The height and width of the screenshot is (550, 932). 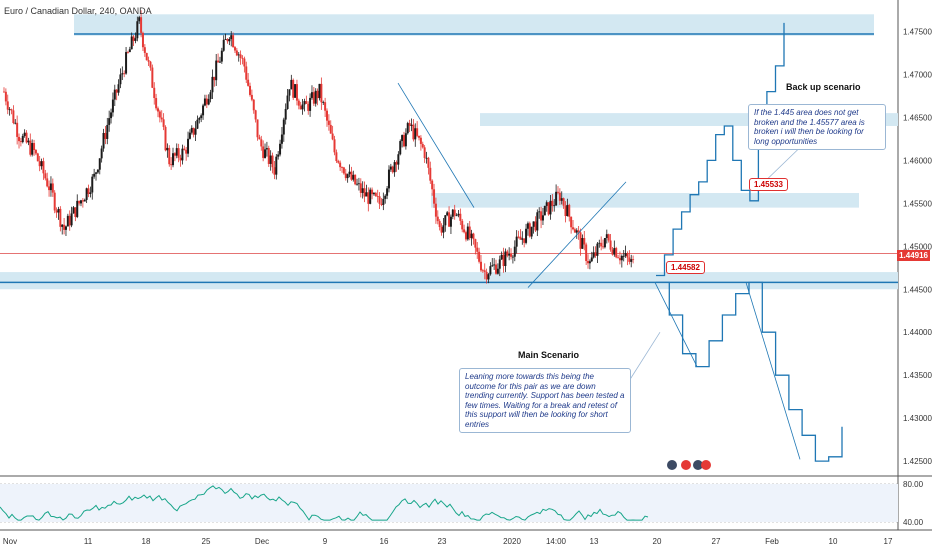 What do you see at coordinates (436, 145) in the screenshot?
I see `trendline-down` at bounding box center [436, 145].